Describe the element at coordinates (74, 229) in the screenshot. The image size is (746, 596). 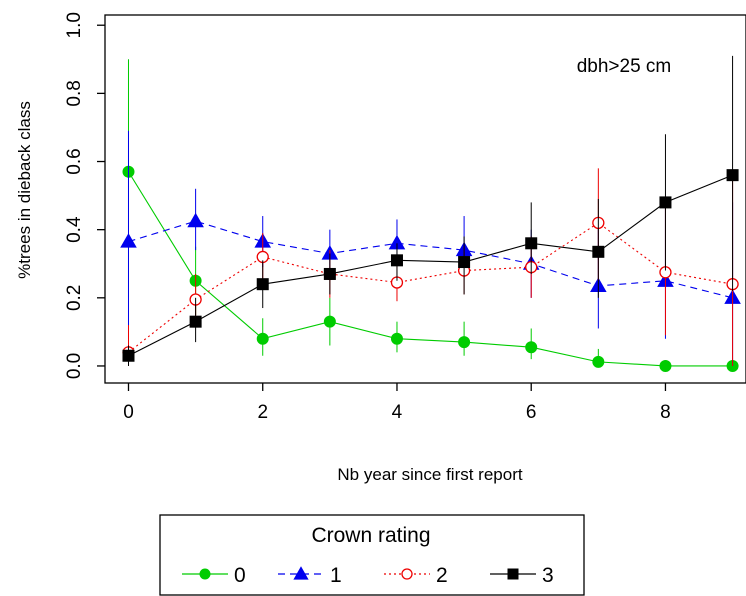
I see `y-tick-label: 0.4` at that location.